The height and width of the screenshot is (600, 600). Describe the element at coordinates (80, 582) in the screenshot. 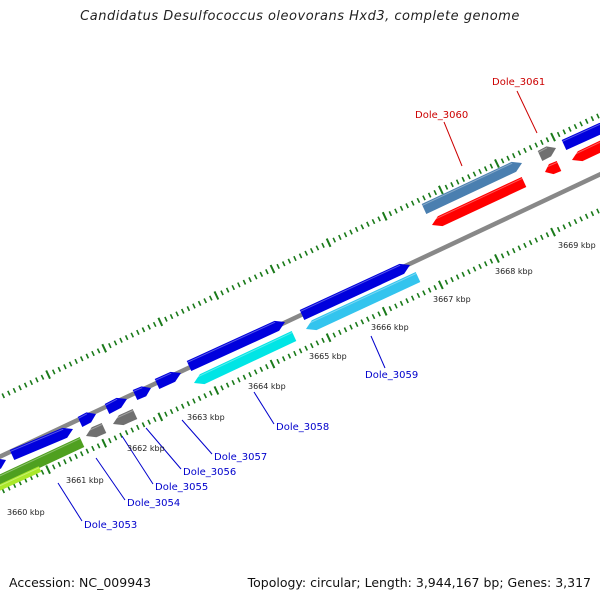

I see `accession-text: Accession: NC_009943` at that location.